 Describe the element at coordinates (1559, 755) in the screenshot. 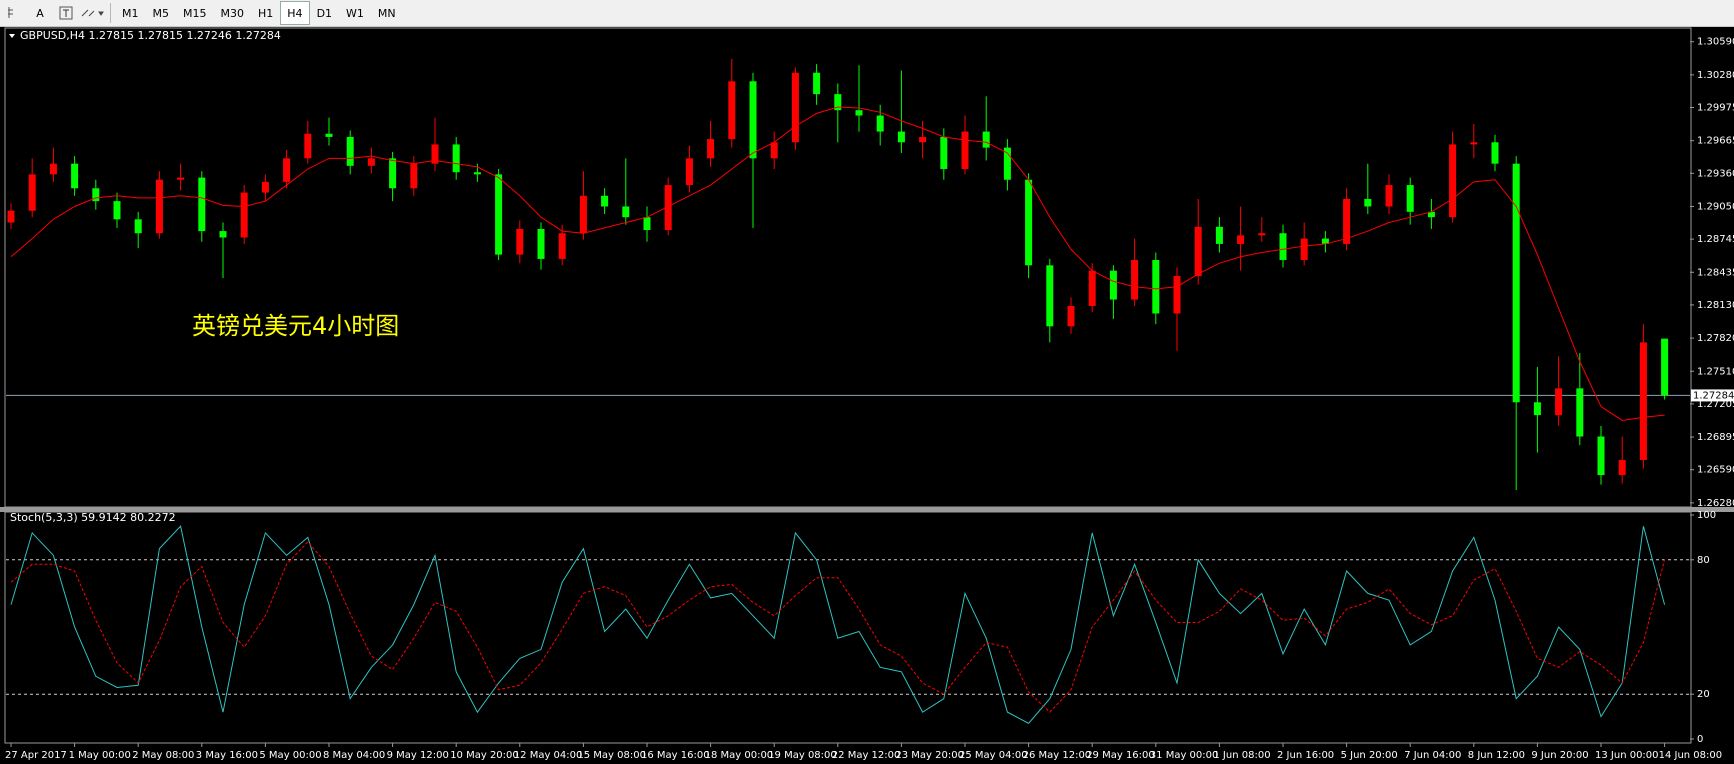

I see `x-tick-label: 9 Jun 20:00` at that location.